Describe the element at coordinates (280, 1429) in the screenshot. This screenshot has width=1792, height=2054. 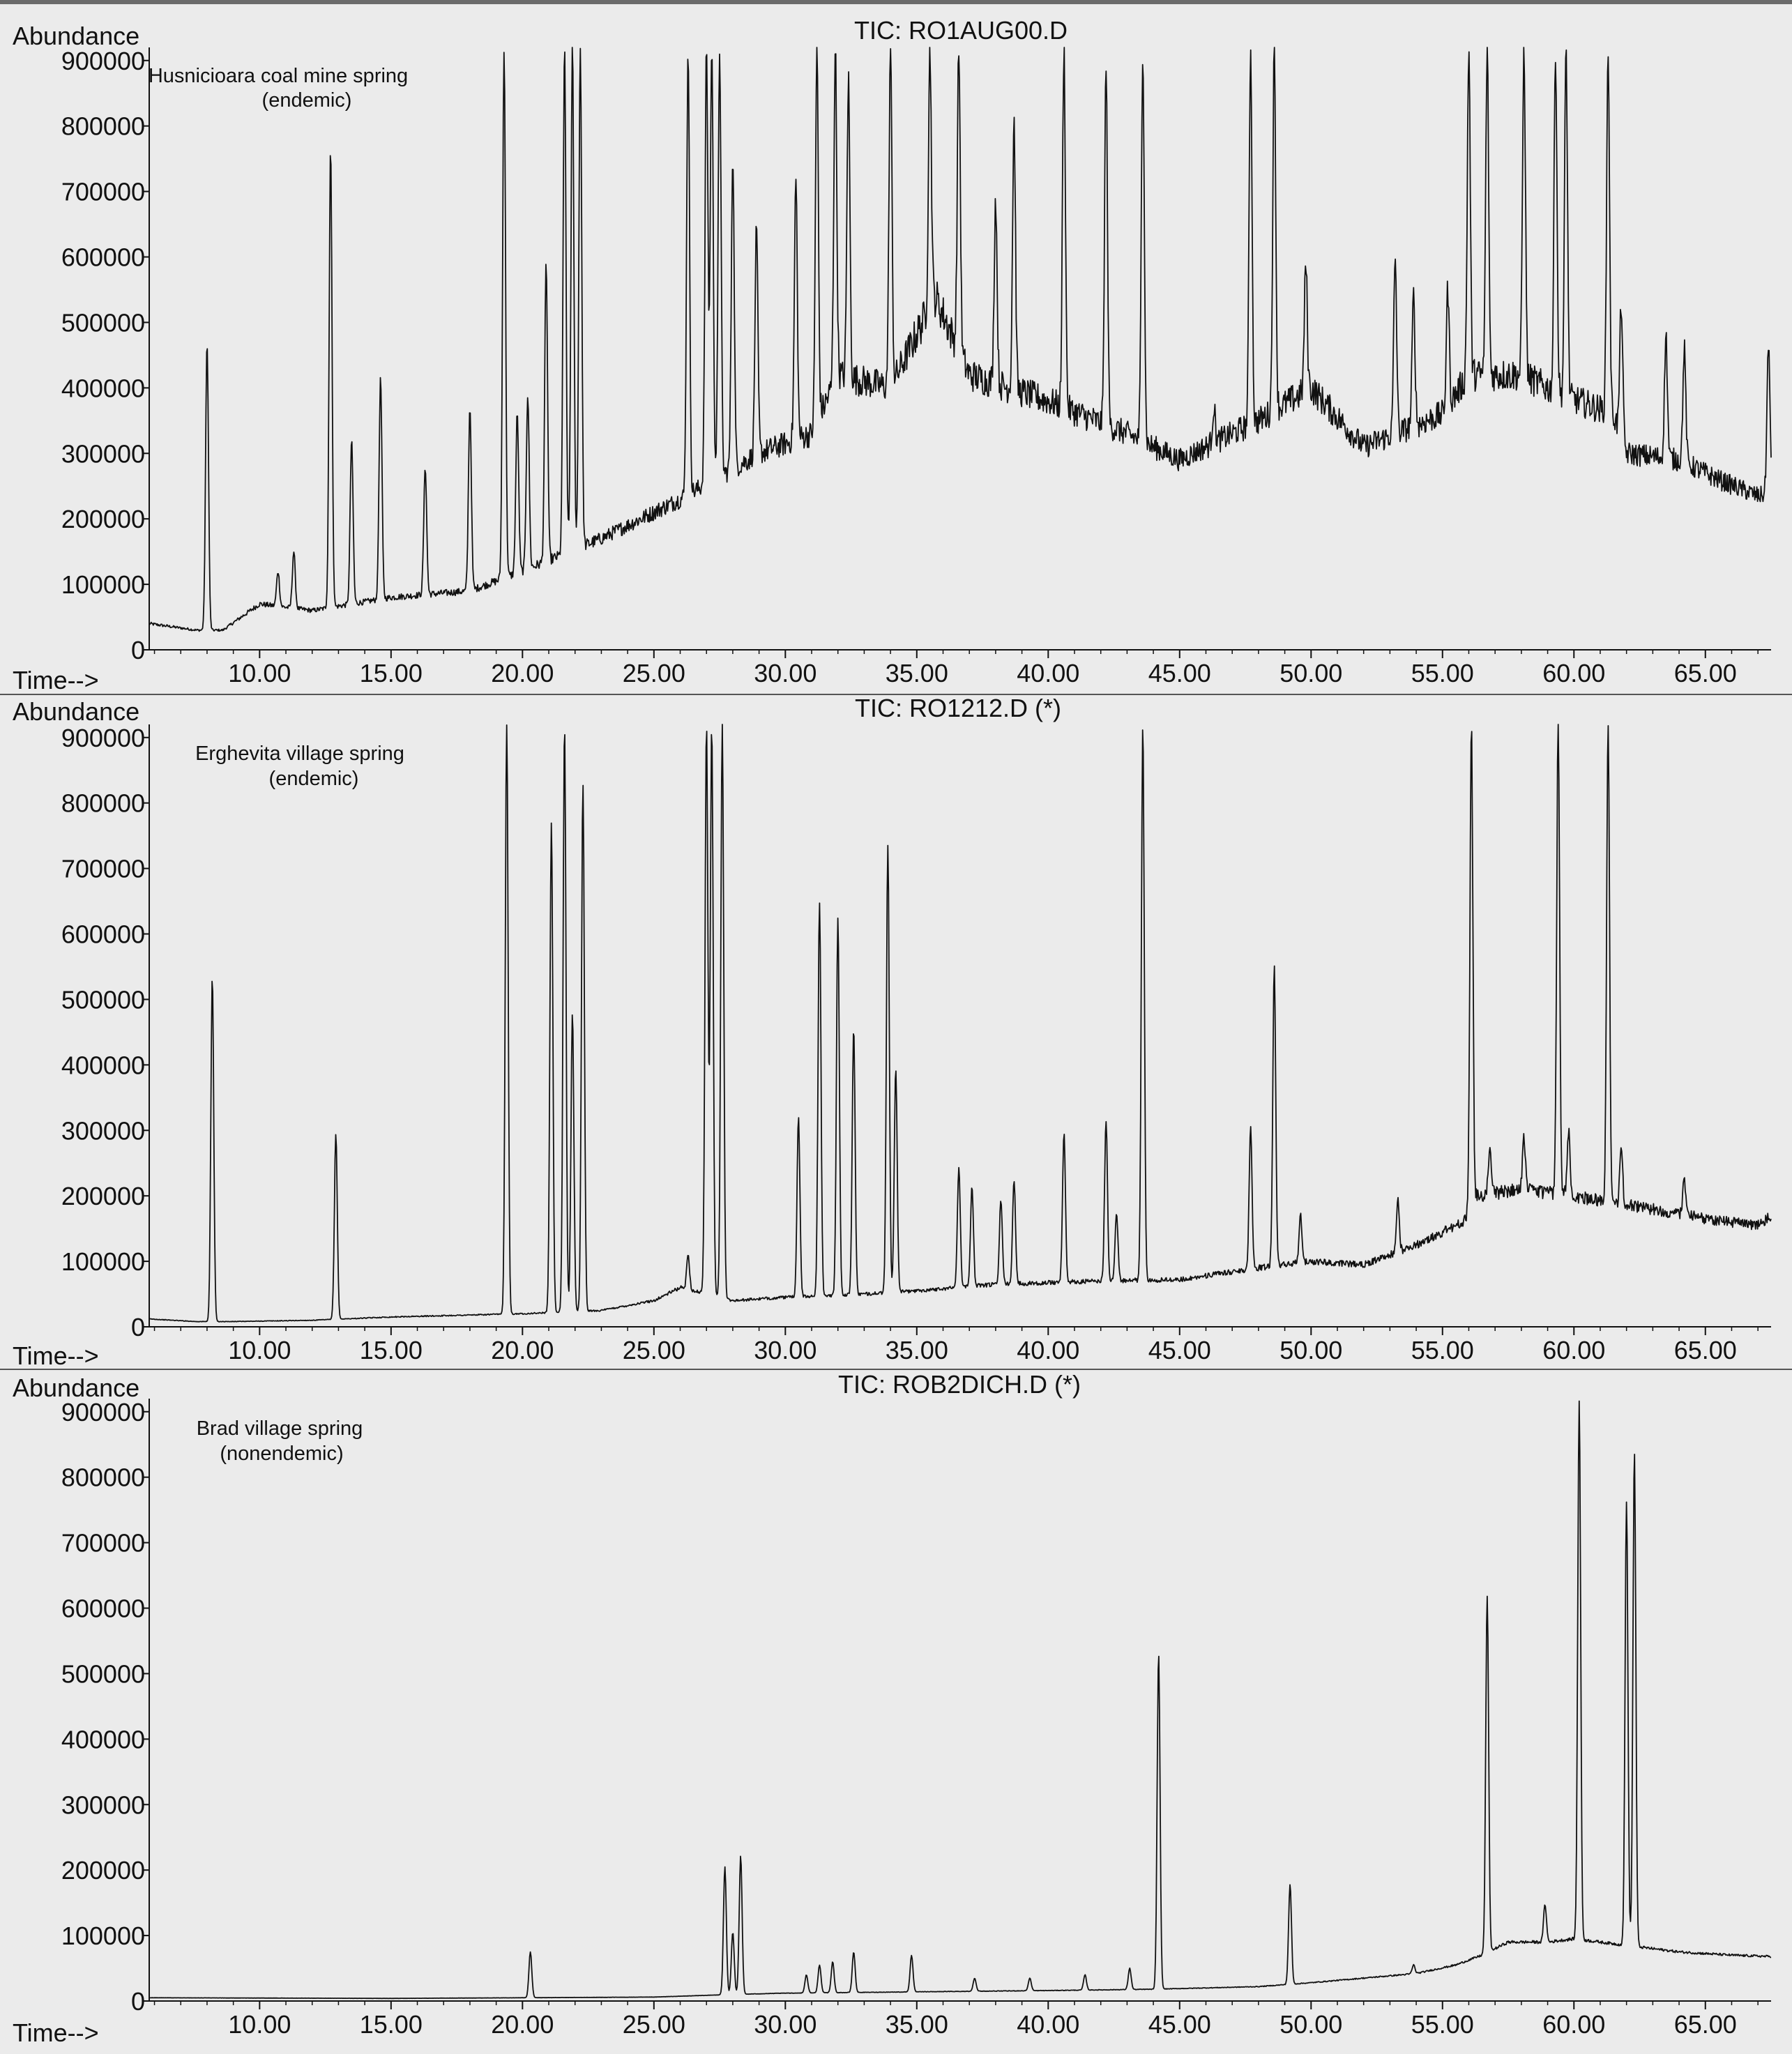
I see `sample-label: Brad village spring` at that location.